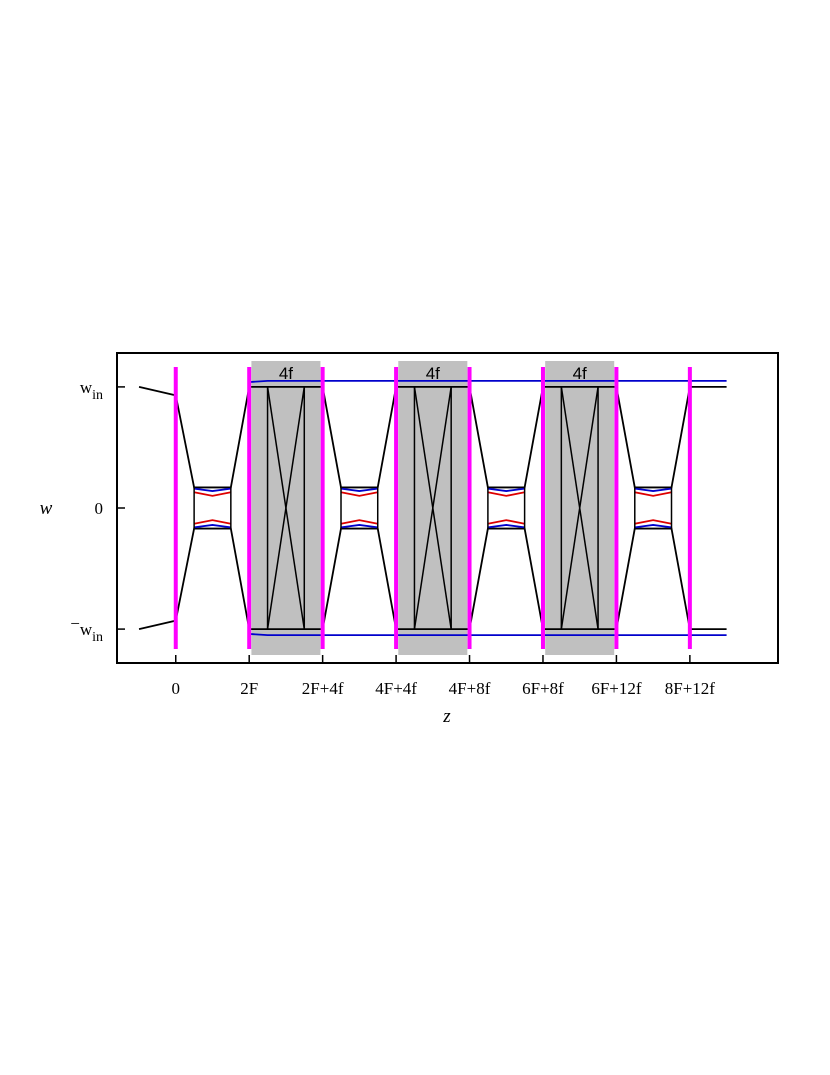  What do you see at coordinates (396, 688) in the screenshot?
I see `x-tick-label: 4F+4f` at bounding box center [396, 688].